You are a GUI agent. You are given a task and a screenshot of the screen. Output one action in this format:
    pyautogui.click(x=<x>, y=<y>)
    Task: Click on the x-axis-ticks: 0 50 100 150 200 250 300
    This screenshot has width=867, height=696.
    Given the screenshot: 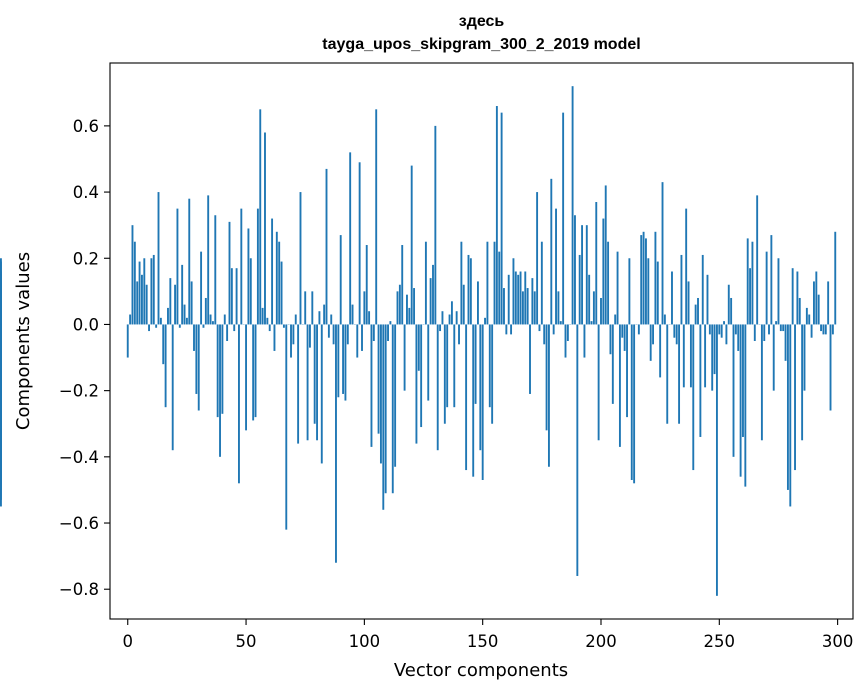 What is the action you would take?
    pyautogui.click(x=487, y=635)
    